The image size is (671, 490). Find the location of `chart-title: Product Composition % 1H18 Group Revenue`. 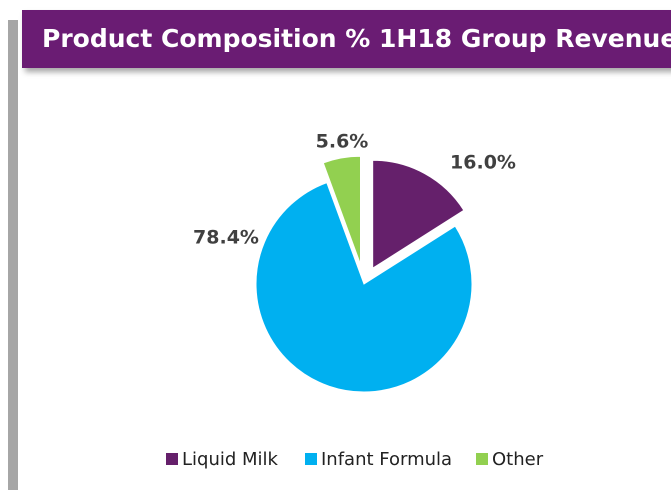

chart-title: Product Composition % 1H18 Group Revenue is located at coordinates (356, 38).